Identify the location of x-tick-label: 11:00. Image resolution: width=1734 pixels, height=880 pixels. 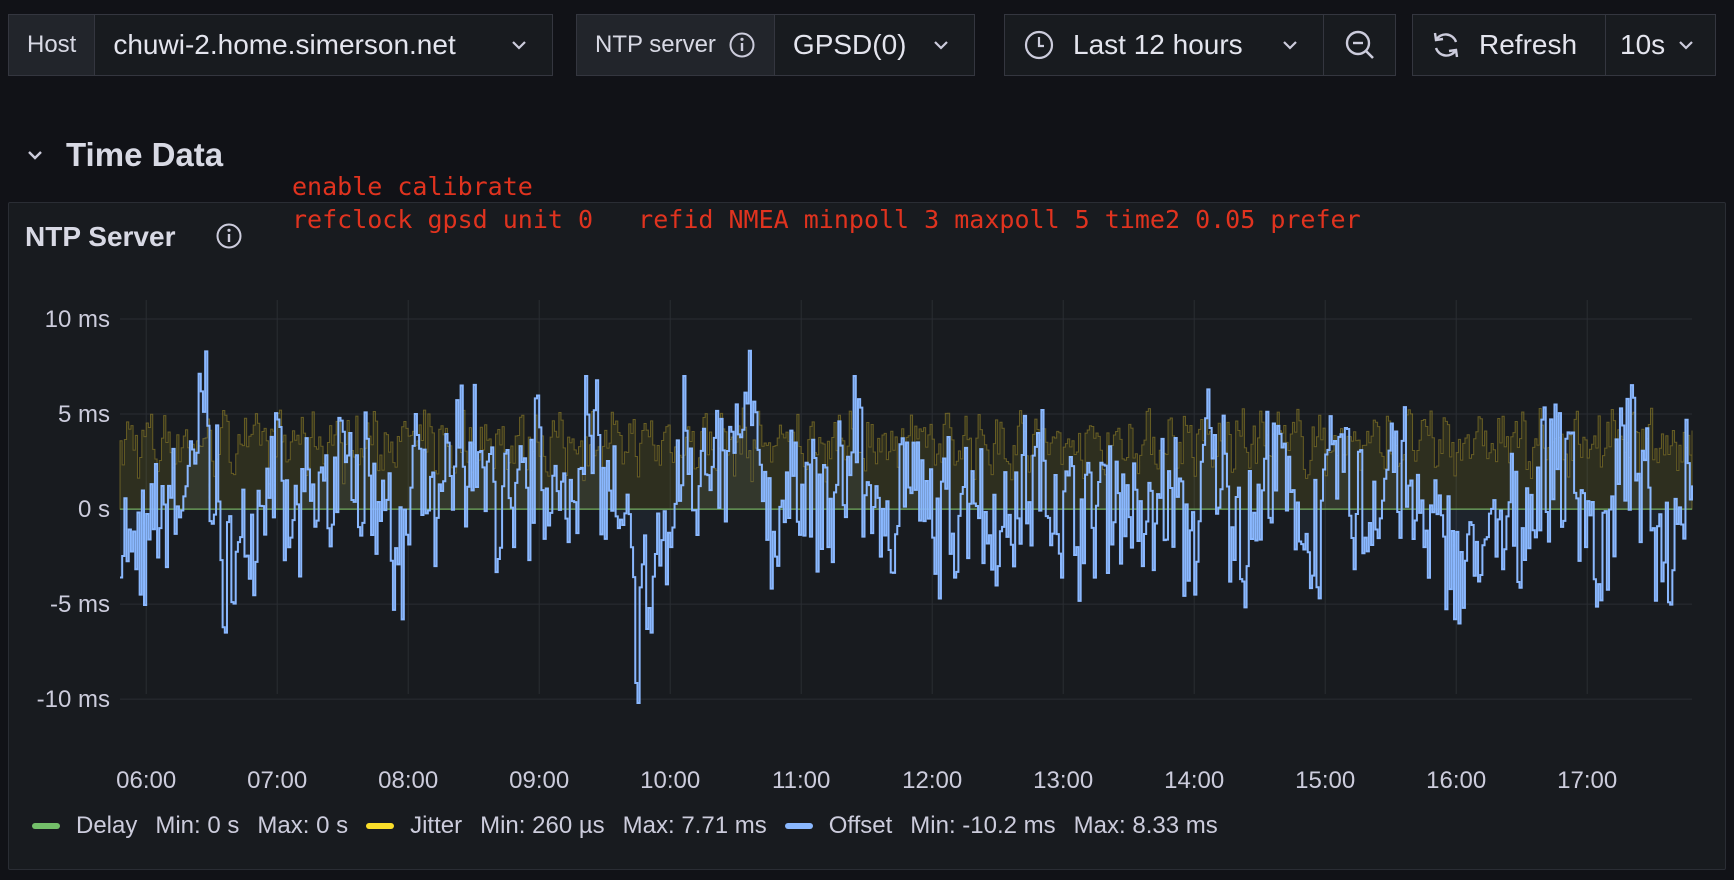
(801, 780).